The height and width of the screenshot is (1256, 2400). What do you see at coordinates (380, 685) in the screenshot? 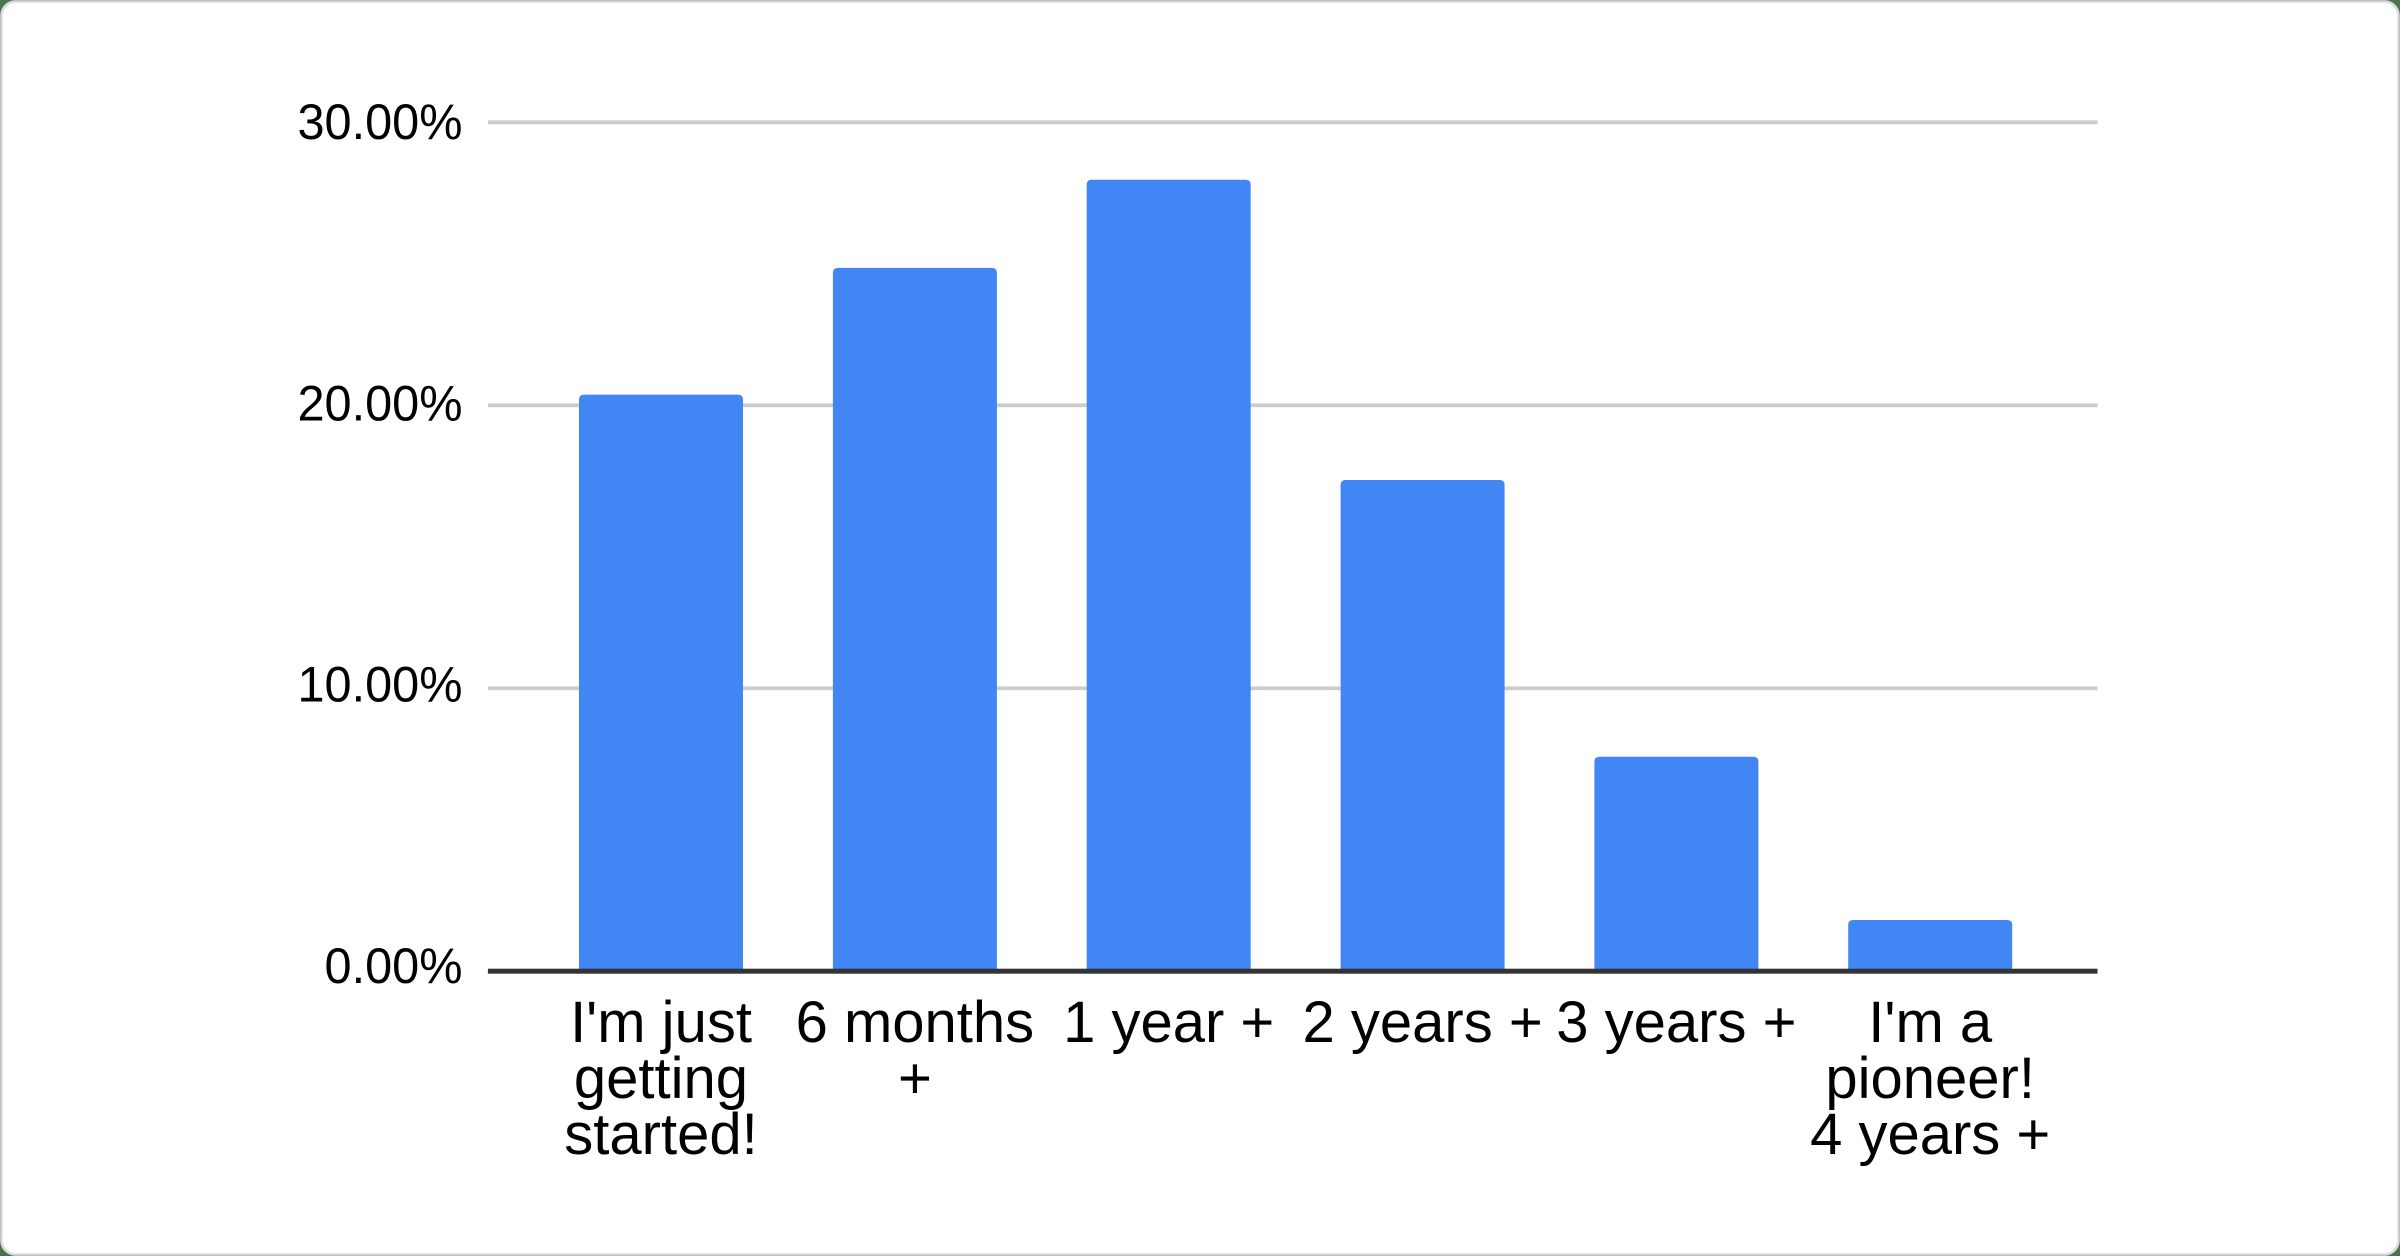
I see `svg-text: 10.00%` at bounding box center [380, 685].